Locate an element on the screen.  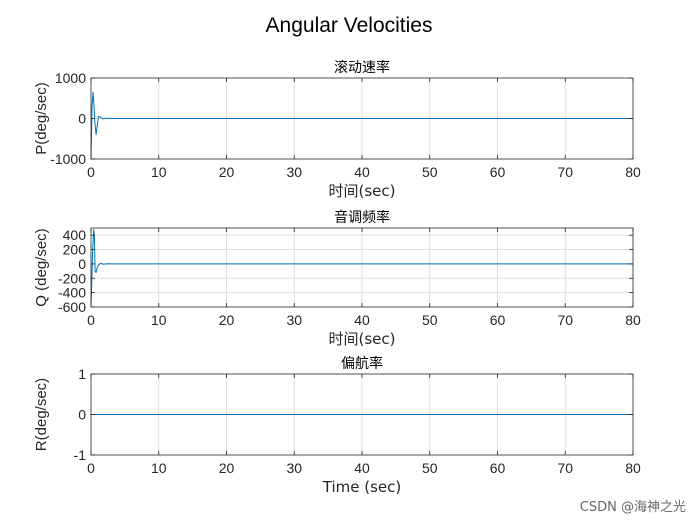
y-tick-label: 1000 is located at coordinates (70, 78).